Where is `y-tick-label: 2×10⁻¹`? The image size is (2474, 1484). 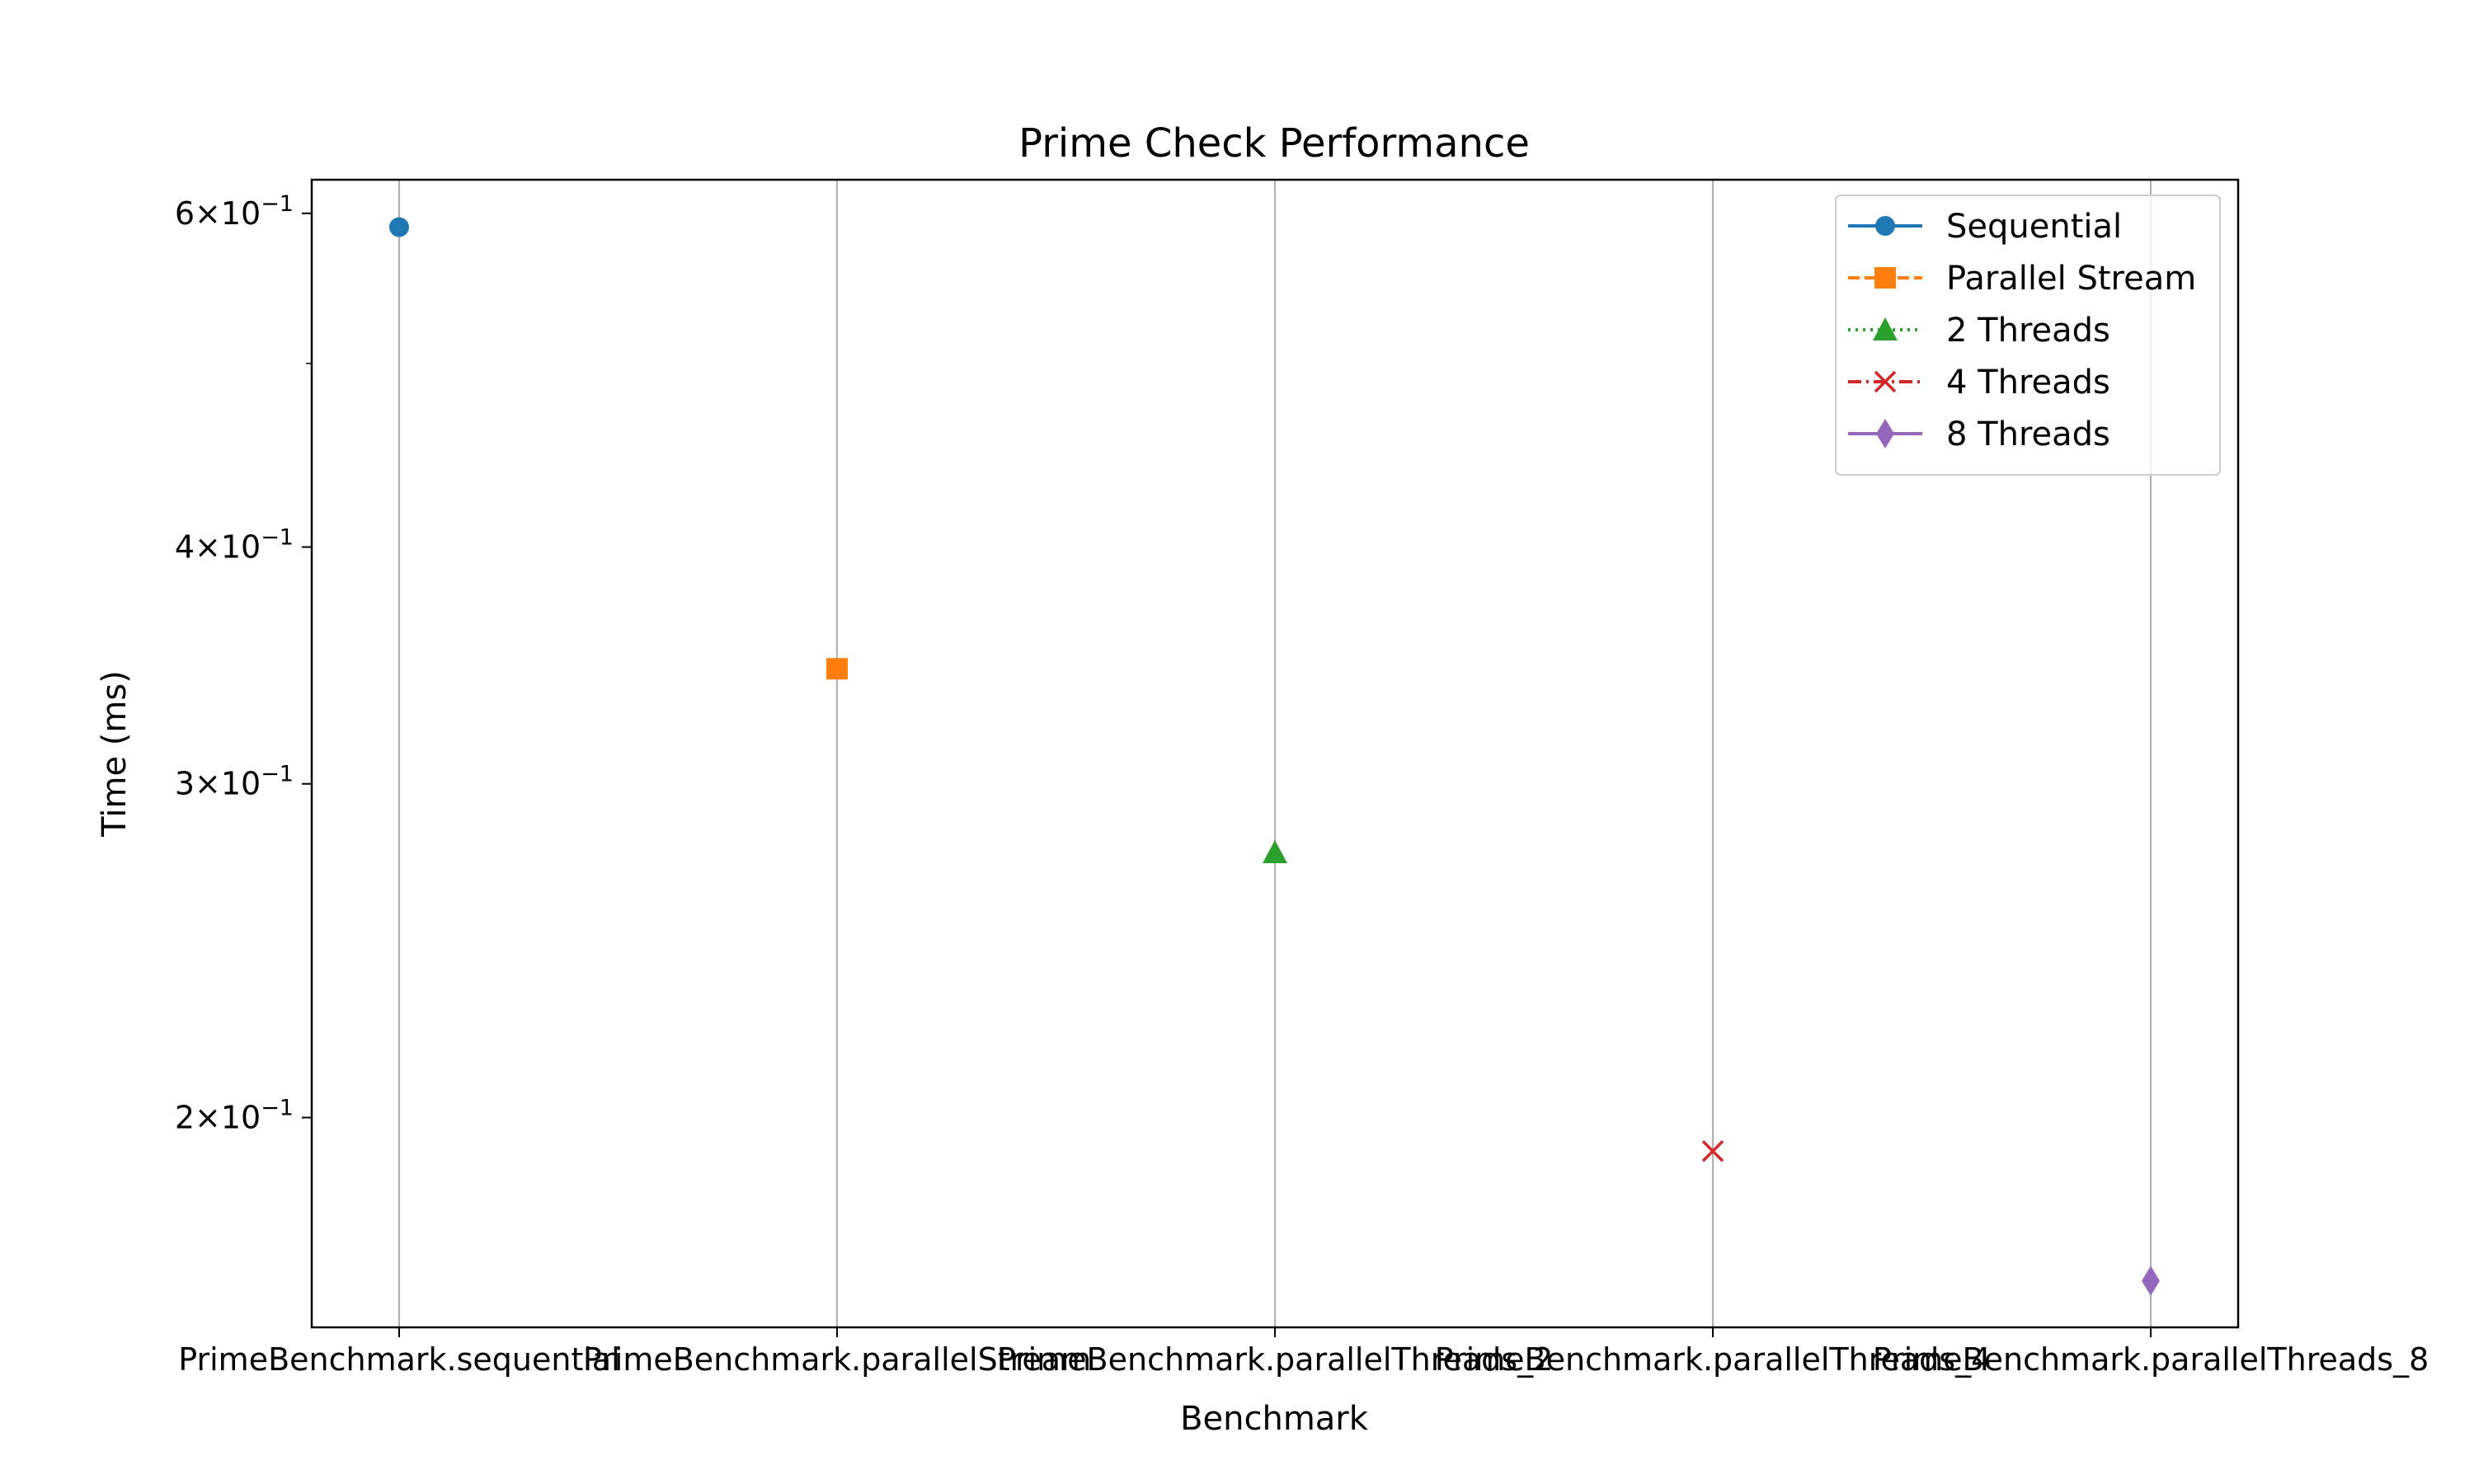 y-tick-label: 2×10⁻¹ is located at coordinates (234, 1116).